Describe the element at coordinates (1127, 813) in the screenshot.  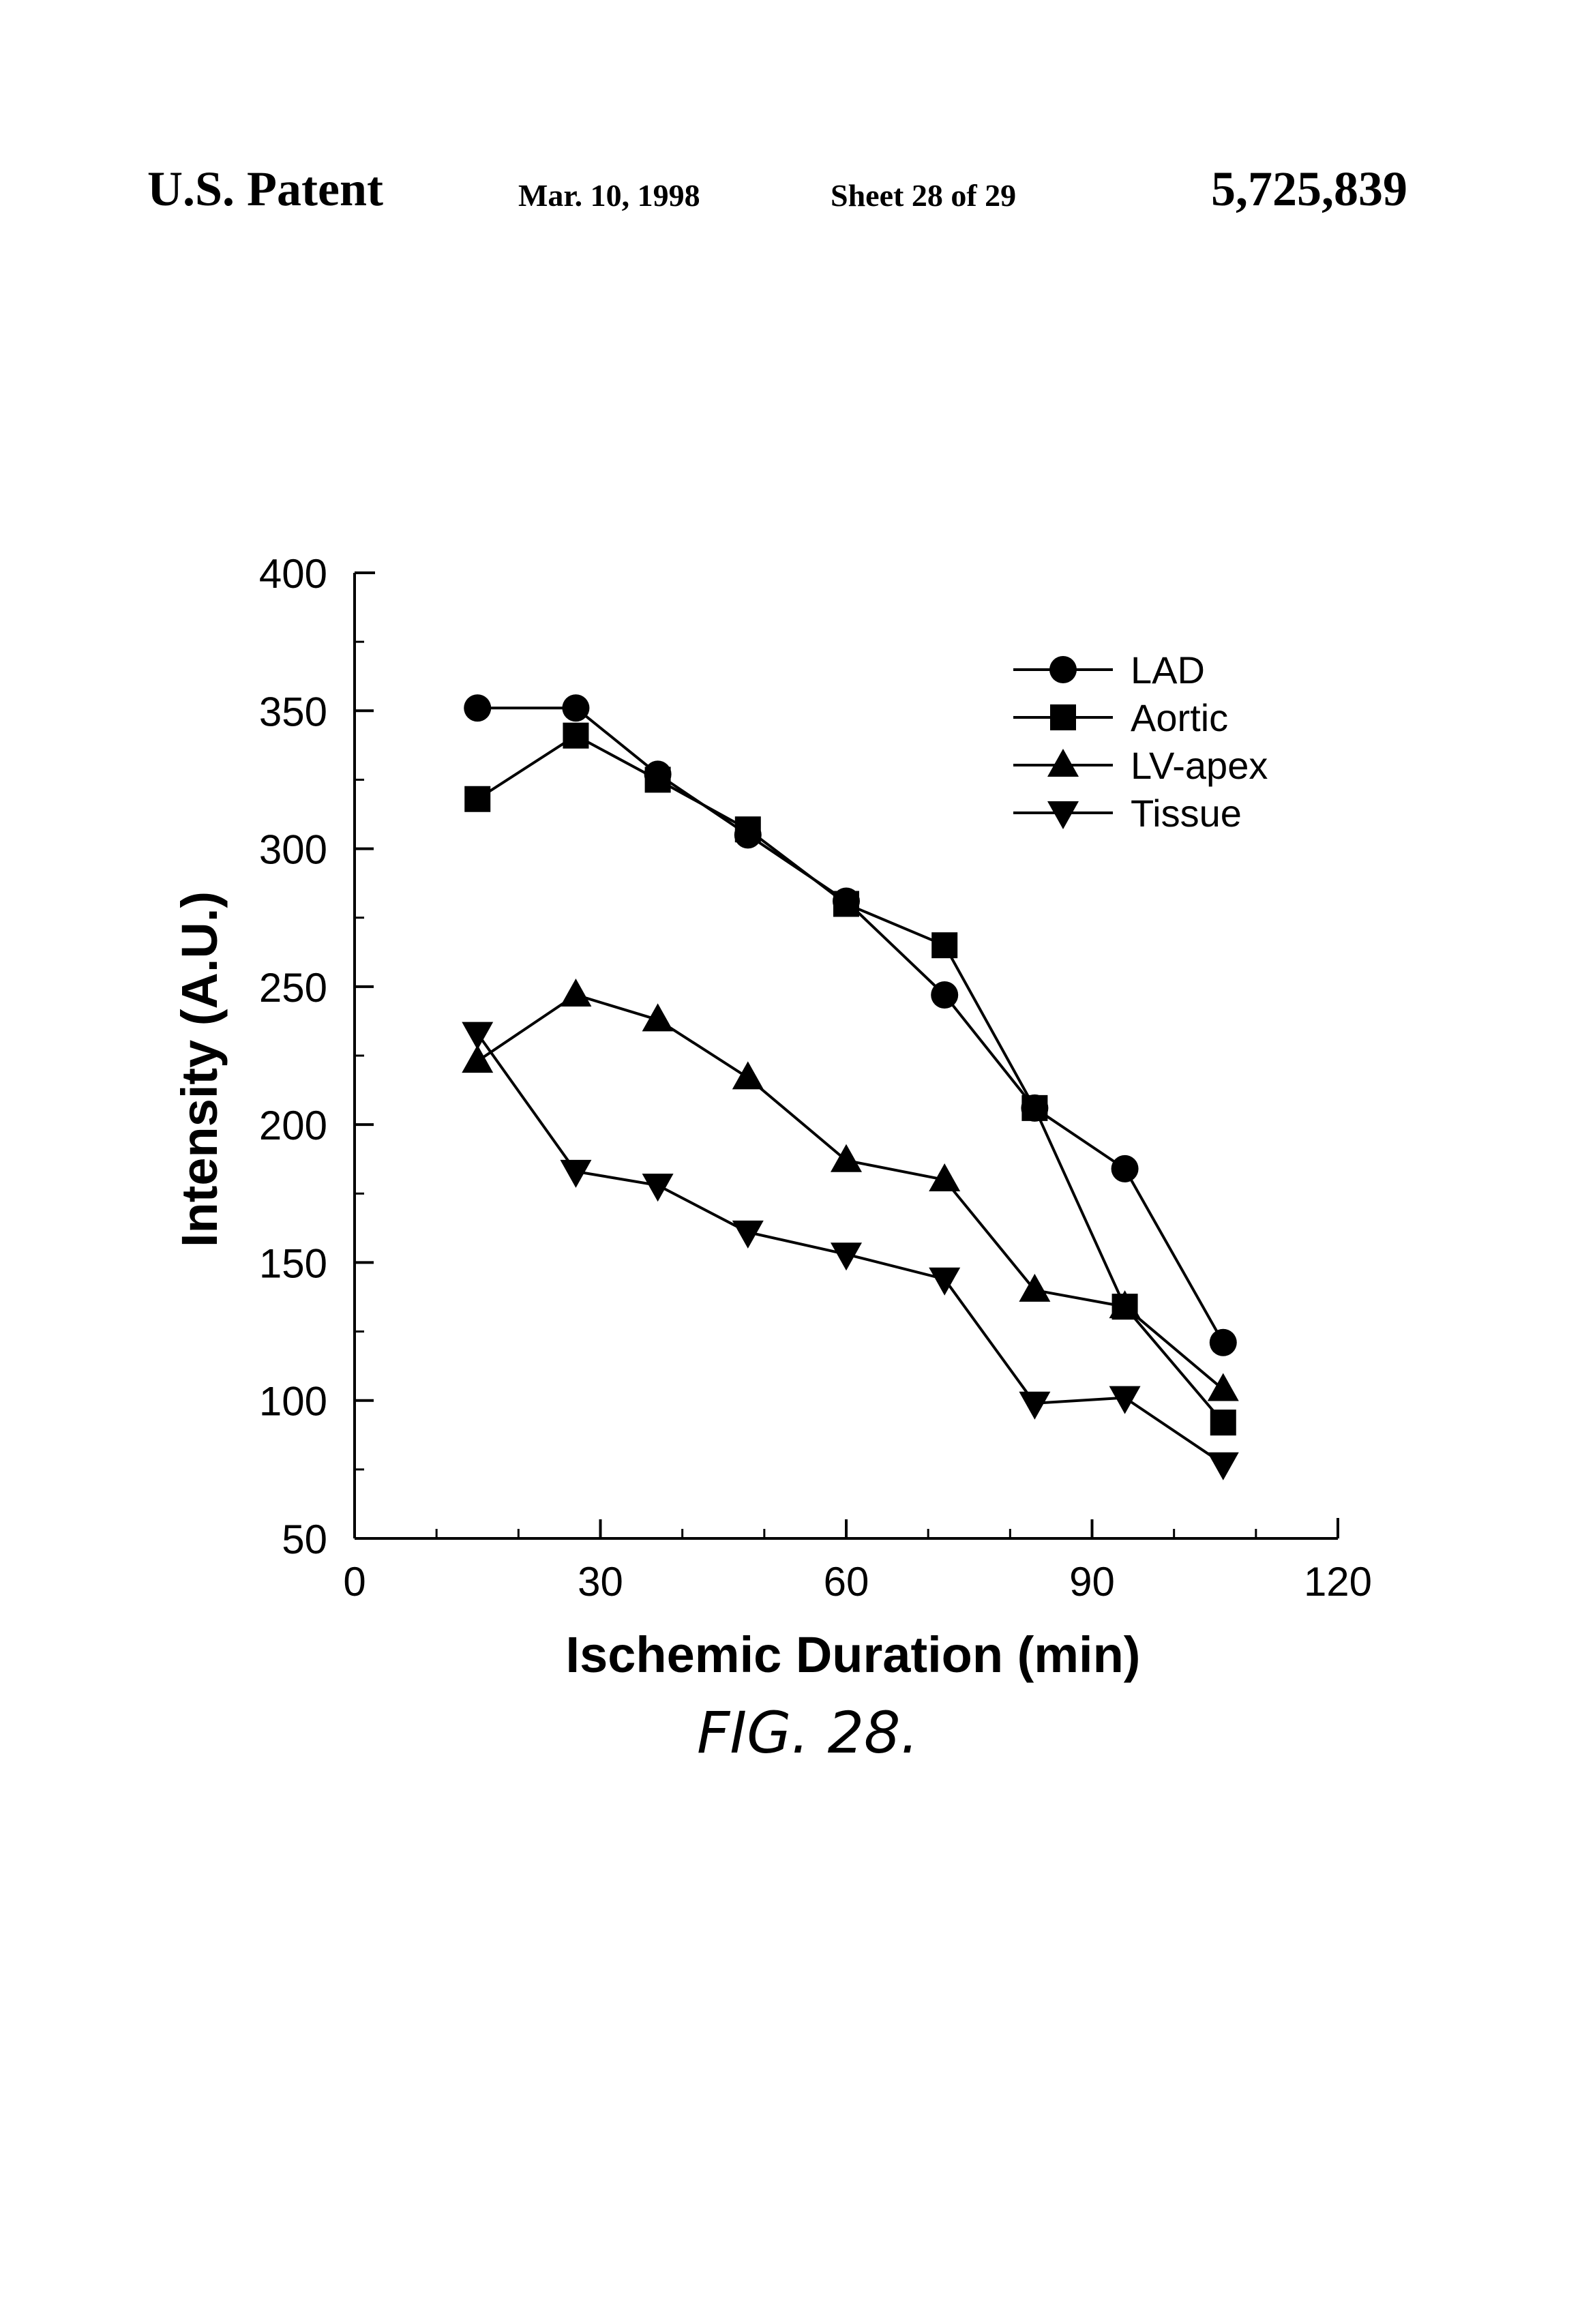
I see `legend-entry-tissue: Tissue` at that location.